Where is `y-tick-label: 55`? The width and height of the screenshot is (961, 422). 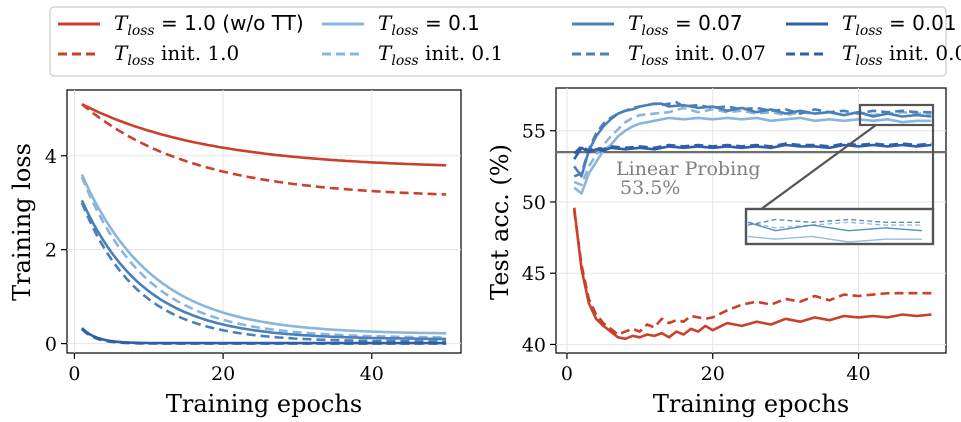 y-tick-label: 55 is located at coordinates (534, 132).